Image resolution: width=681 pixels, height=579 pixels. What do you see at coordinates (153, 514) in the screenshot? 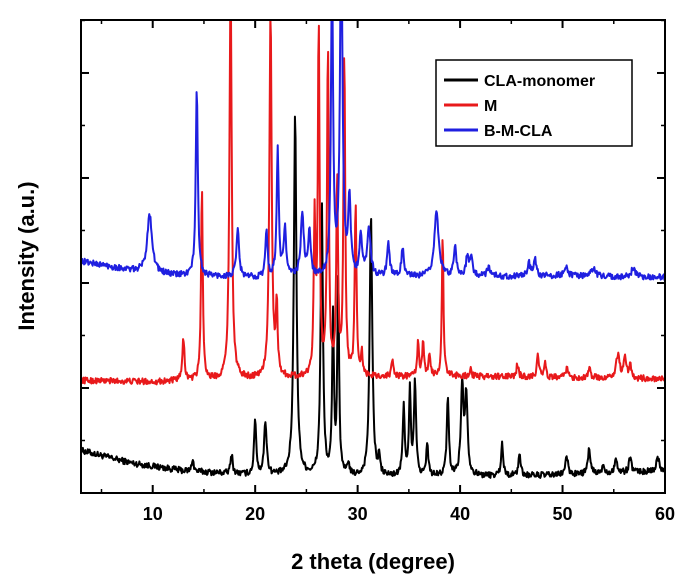
I see `x-tick-label: 10` at bounding box center [153, 514].